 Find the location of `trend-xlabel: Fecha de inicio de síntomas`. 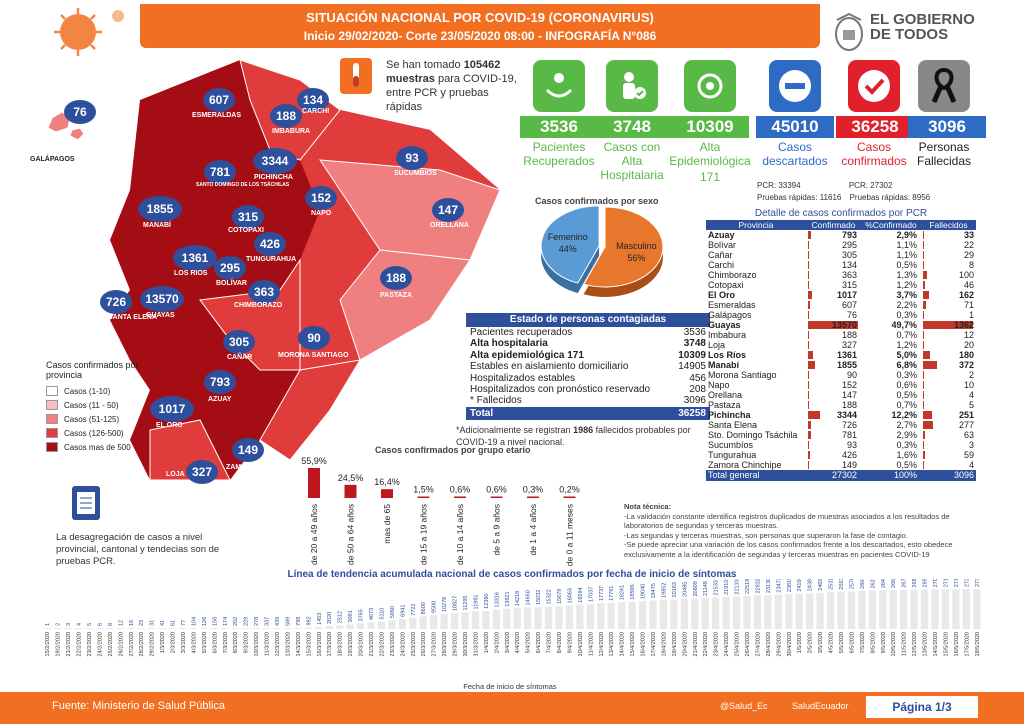

trend-xlabel: Fecha de inicio de síntomas is located at coordinates (510, 686).